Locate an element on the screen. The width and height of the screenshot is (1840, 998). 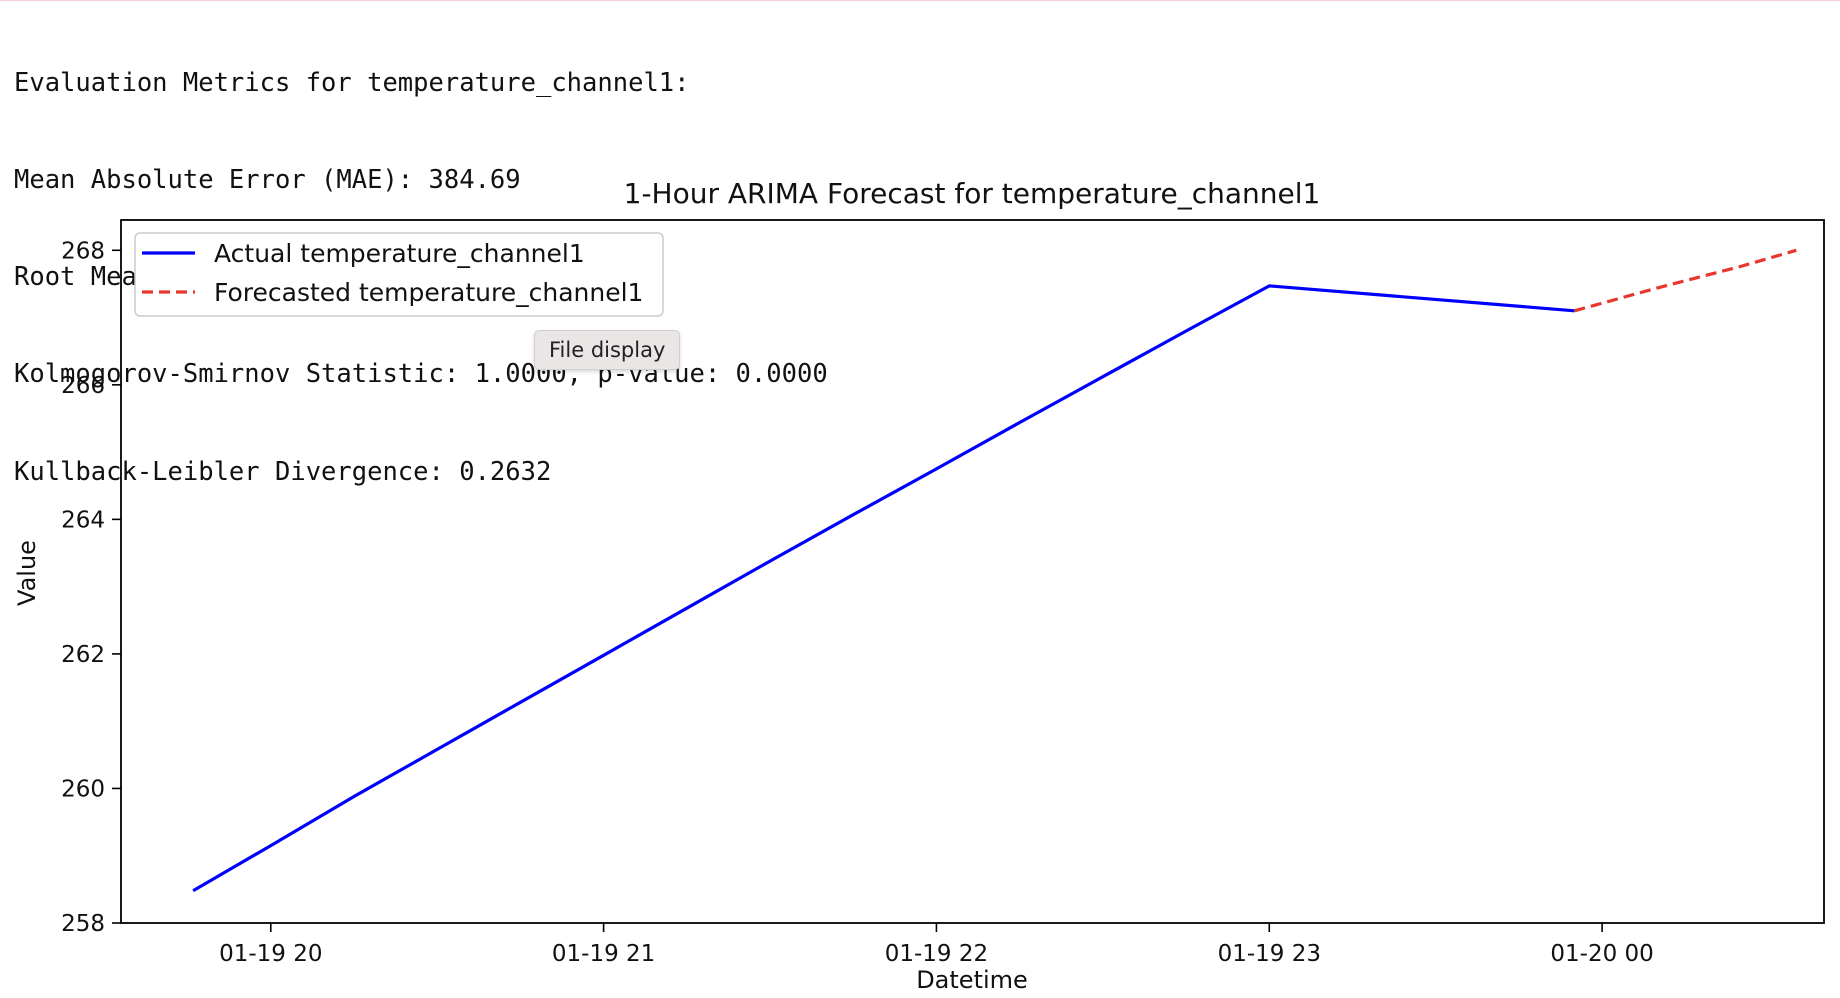
x-tick-label: 01-19 20 is located at coordinates (270, 954).